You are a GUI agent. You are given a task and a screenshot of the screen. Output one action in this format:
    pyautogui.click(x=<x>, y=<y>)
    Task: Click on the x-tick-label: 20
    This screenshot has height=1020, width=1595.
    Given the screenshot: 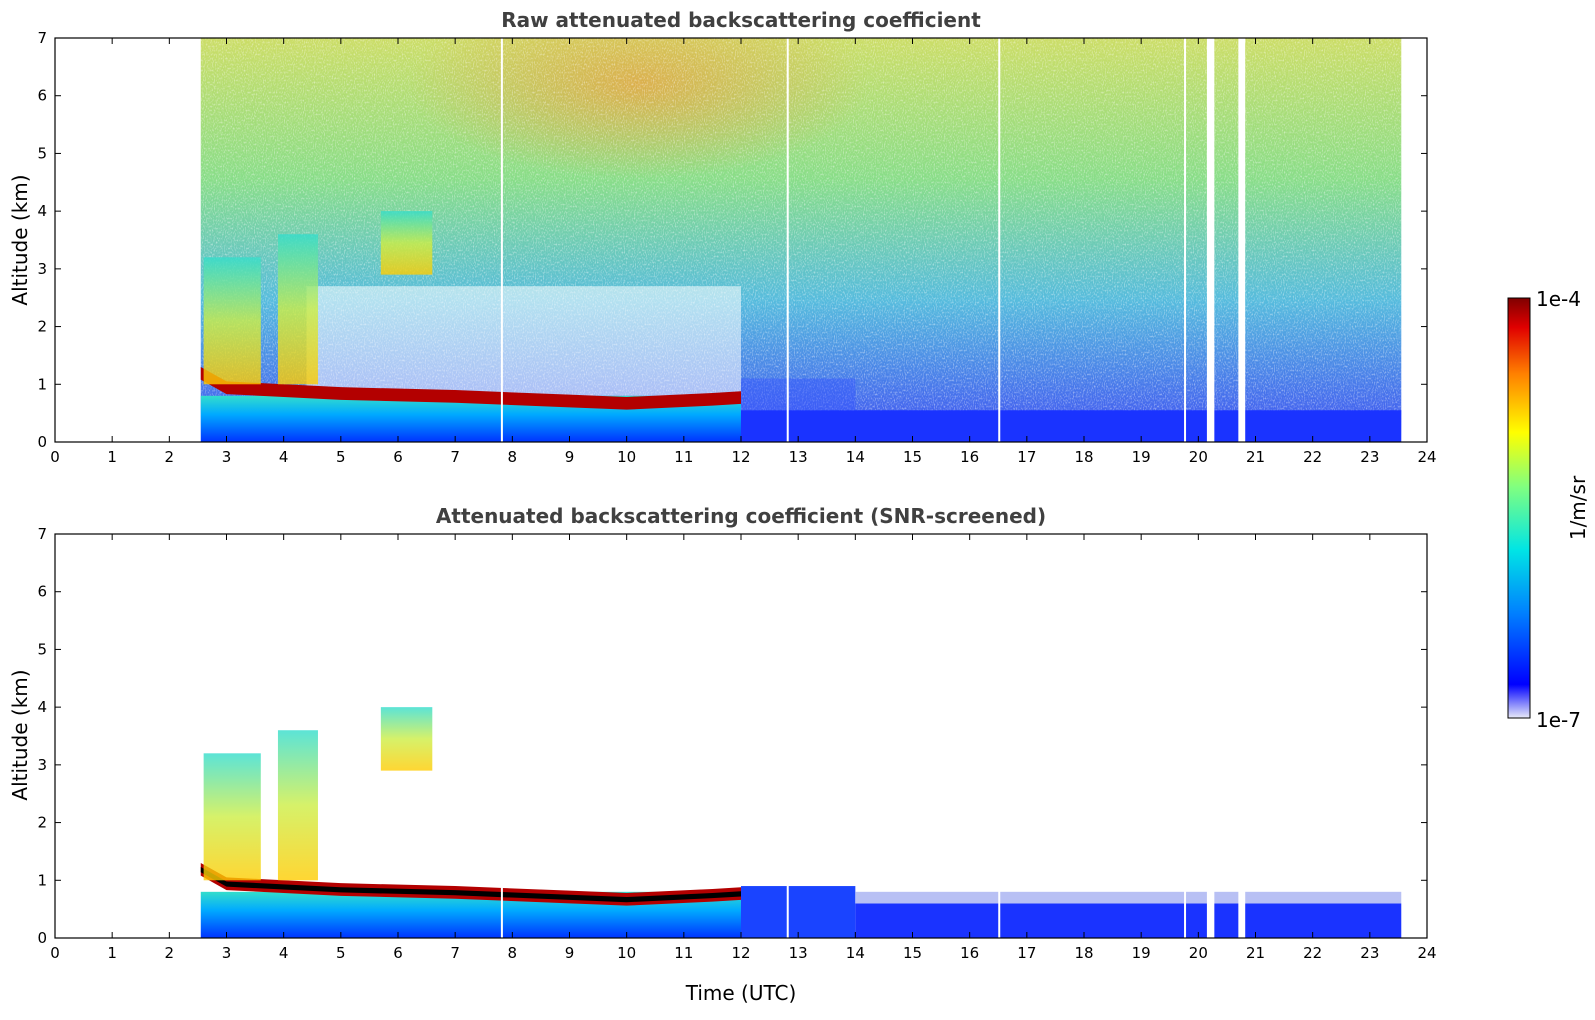 What is the action you would take?
    pyautogui.click(x=1198, y=457)
    